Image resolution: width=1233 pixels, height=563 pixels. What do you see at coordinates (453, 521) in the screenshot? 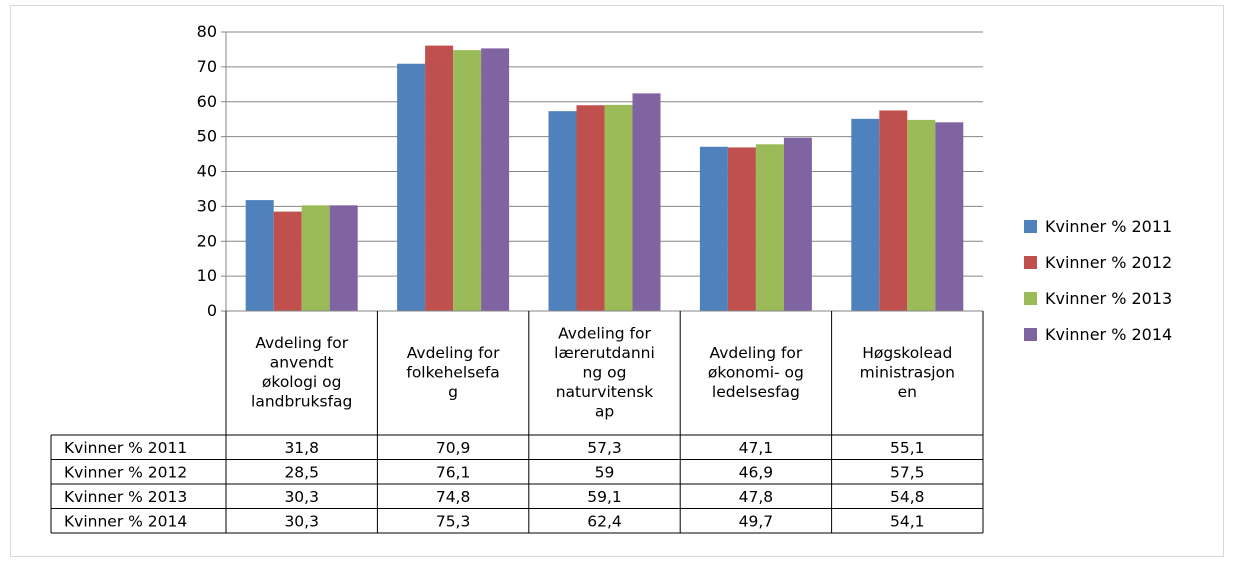
I see `table-cell-value: 75,3` at bounding box center [453, 521].